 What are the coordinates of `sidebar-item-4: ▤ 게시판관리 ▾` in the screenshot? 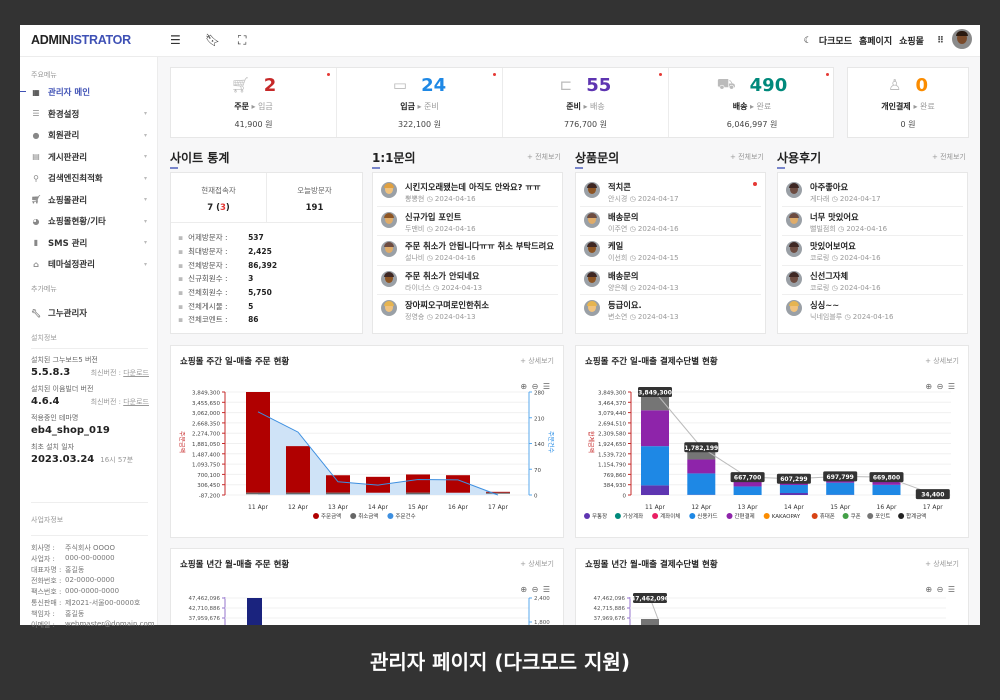 It's located at (91, 157).